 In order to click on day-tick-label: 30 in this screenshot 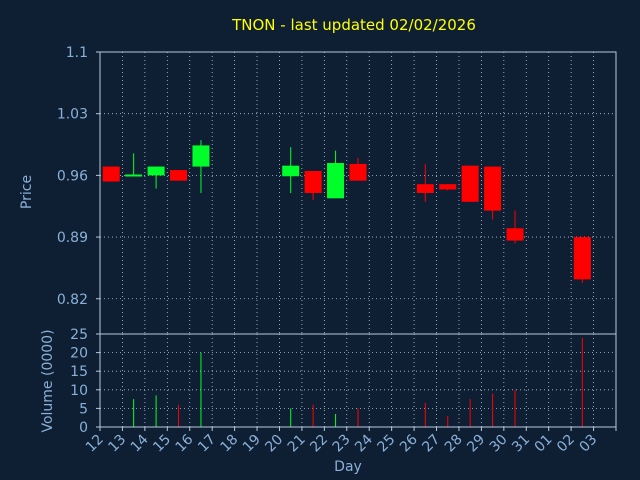, I will do `click(499, 444)`.